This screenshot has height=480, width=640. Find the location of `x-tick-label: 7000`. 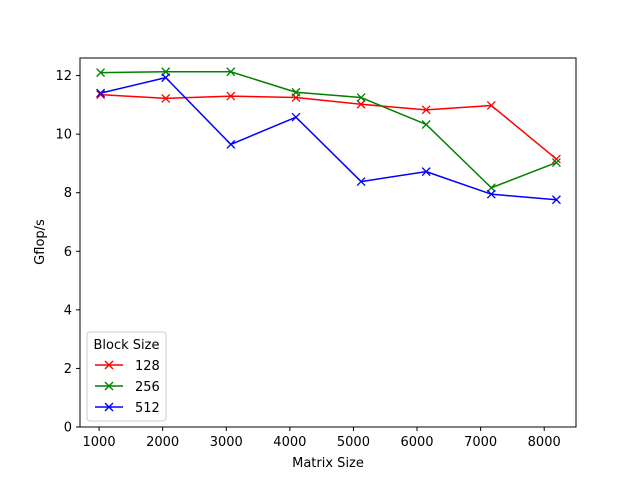

x-tick-label: 7000 is located at coordinates (480, 442).